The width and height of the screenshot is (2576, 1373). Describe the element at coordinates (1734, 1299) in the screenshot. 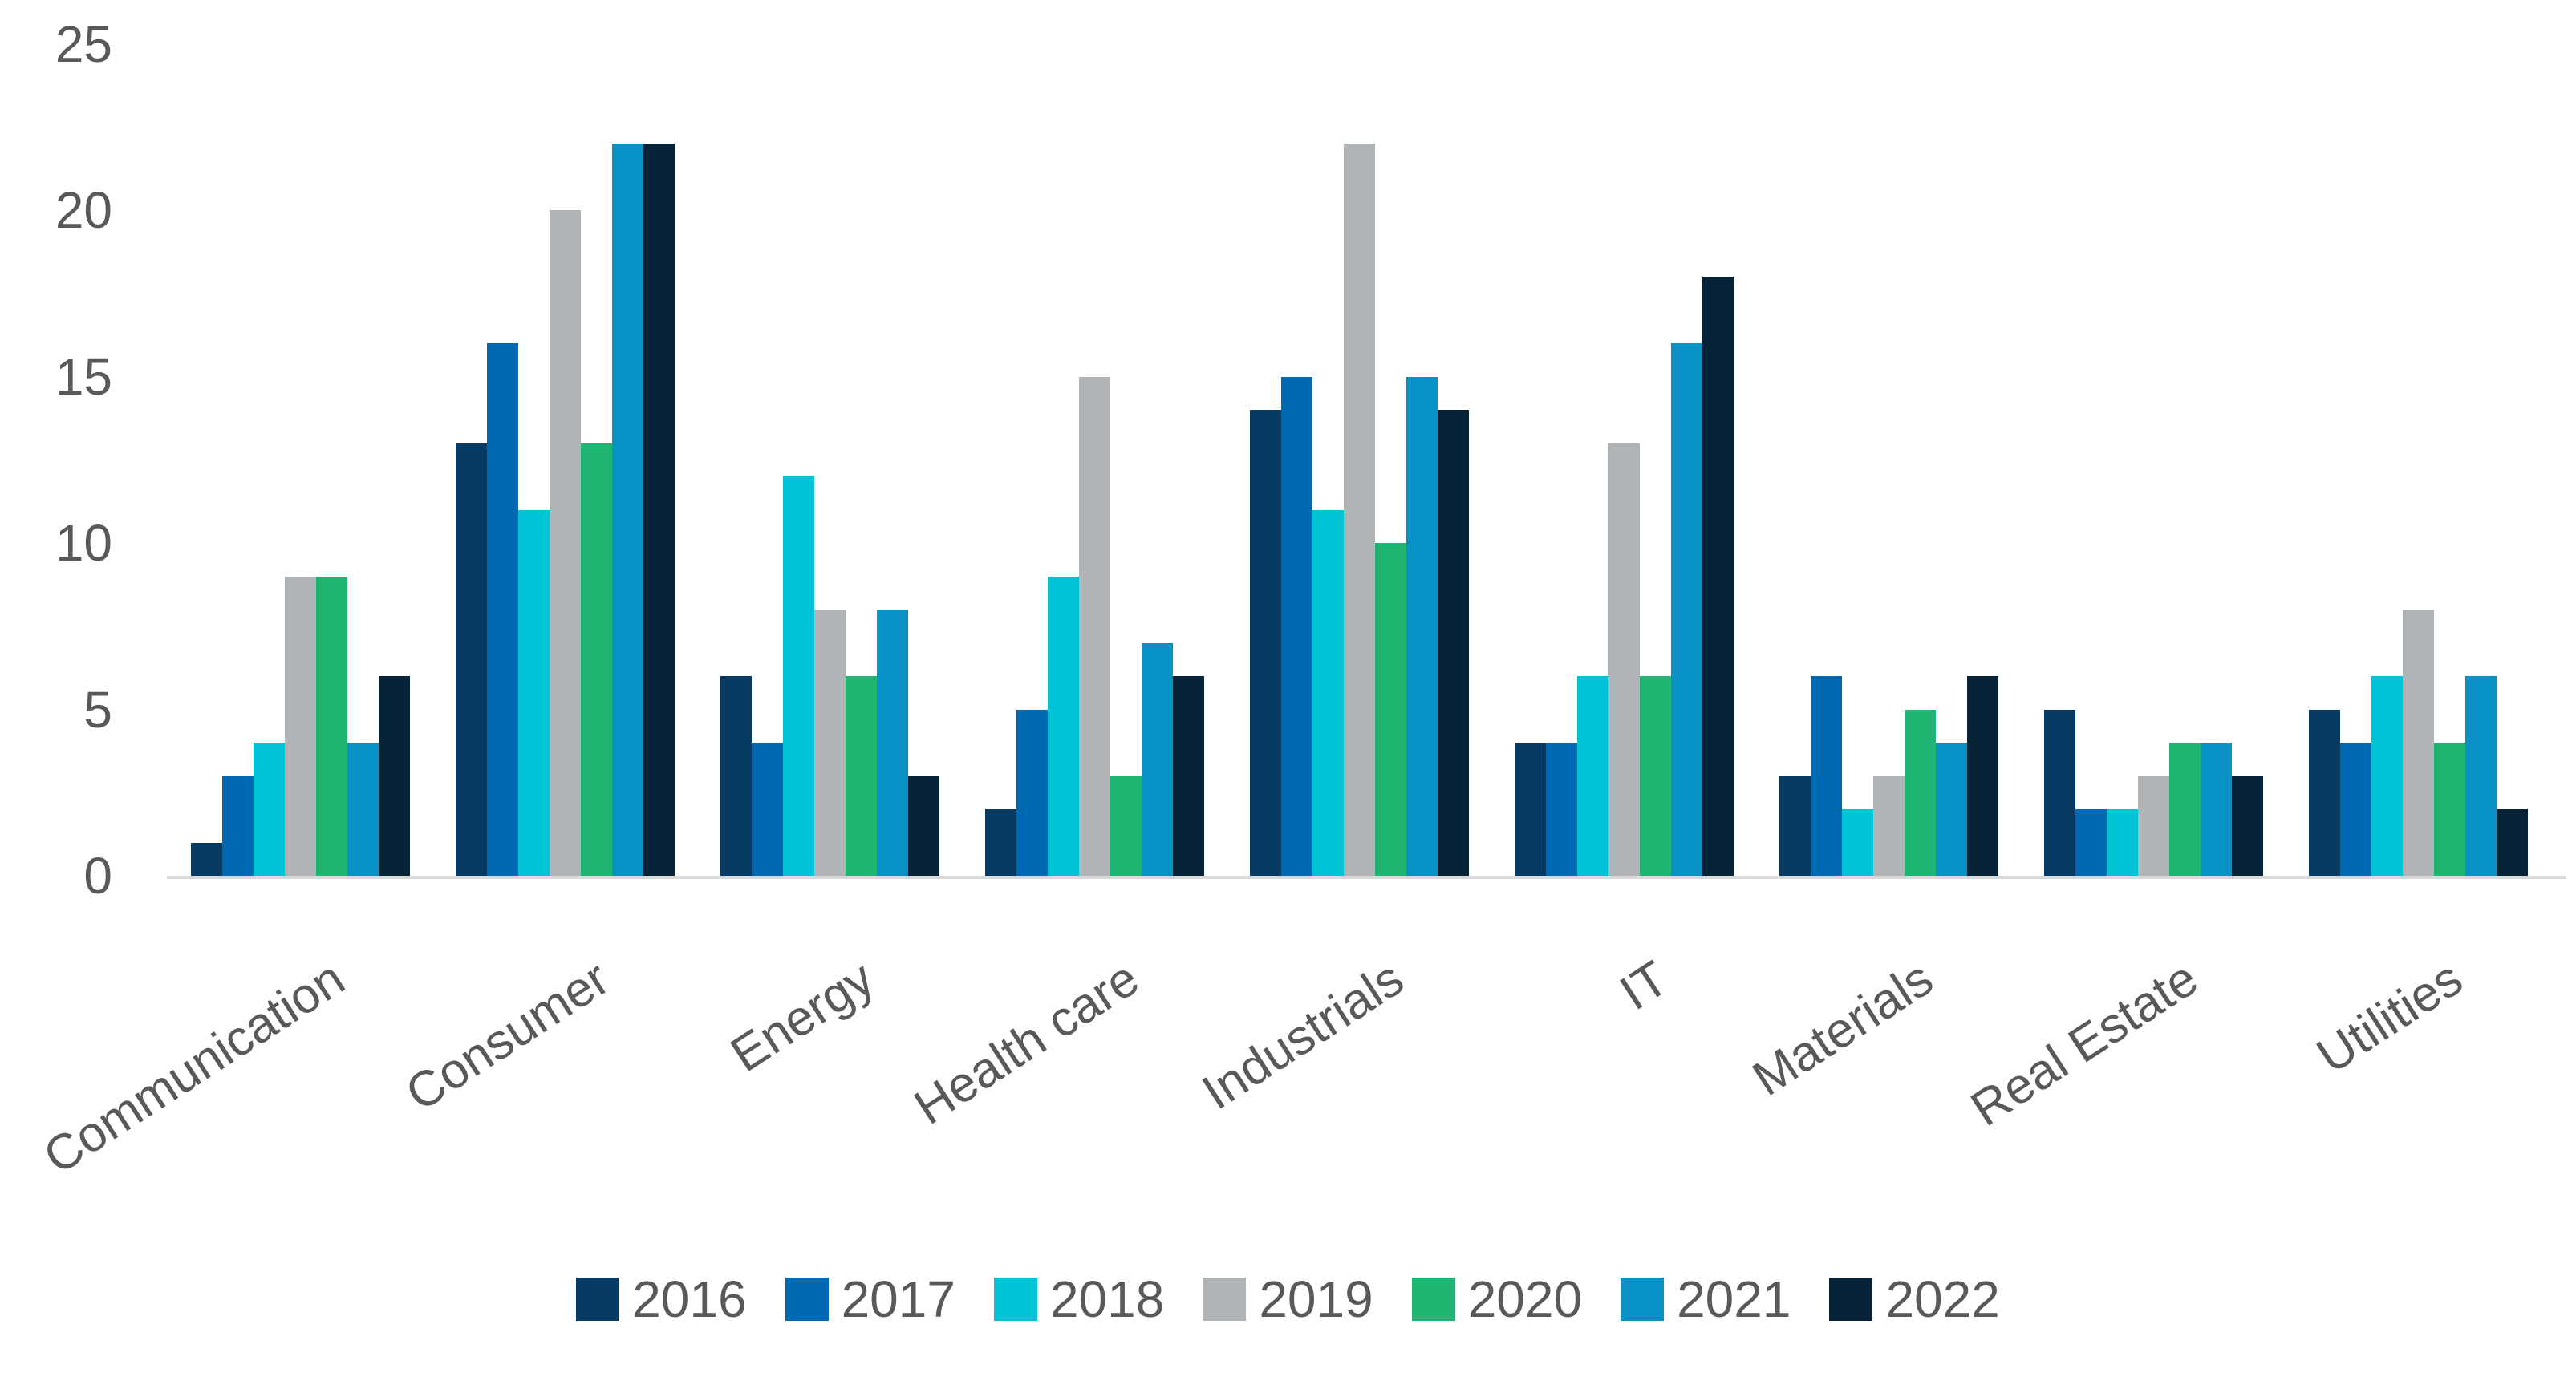

I see `legend-label-2021: 2021` at that location.